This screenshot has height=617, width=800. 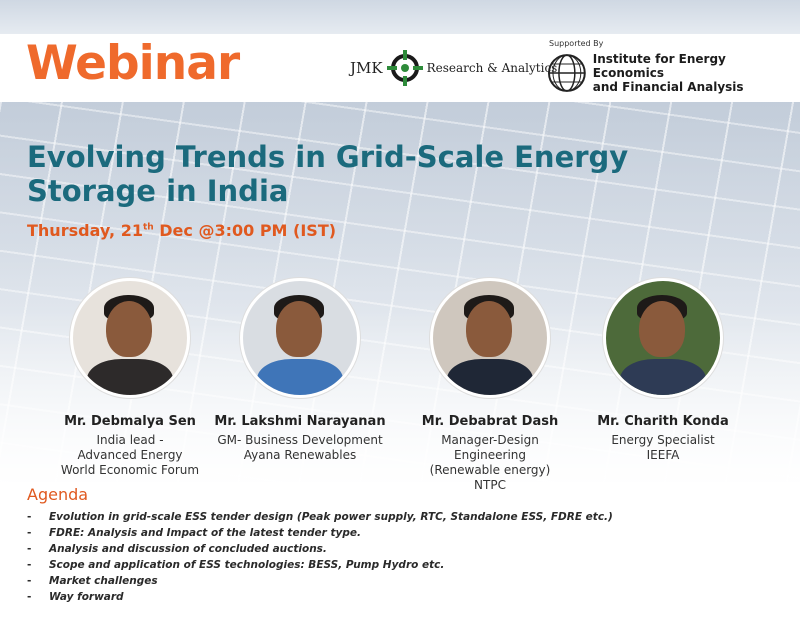 I want to click on speaker-role-line: Ayana Renewables, so click(x=300, y=455).